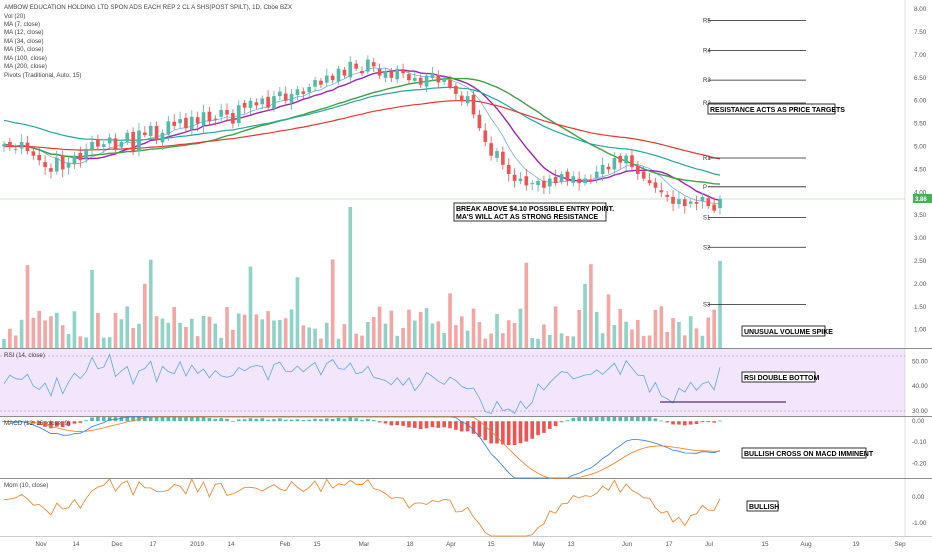 The height and width of the screenshot is (555, 932). Describe the element at coordinates (920, 32) in the screenshot. I see `price-axis-label: 7.50` at that location.